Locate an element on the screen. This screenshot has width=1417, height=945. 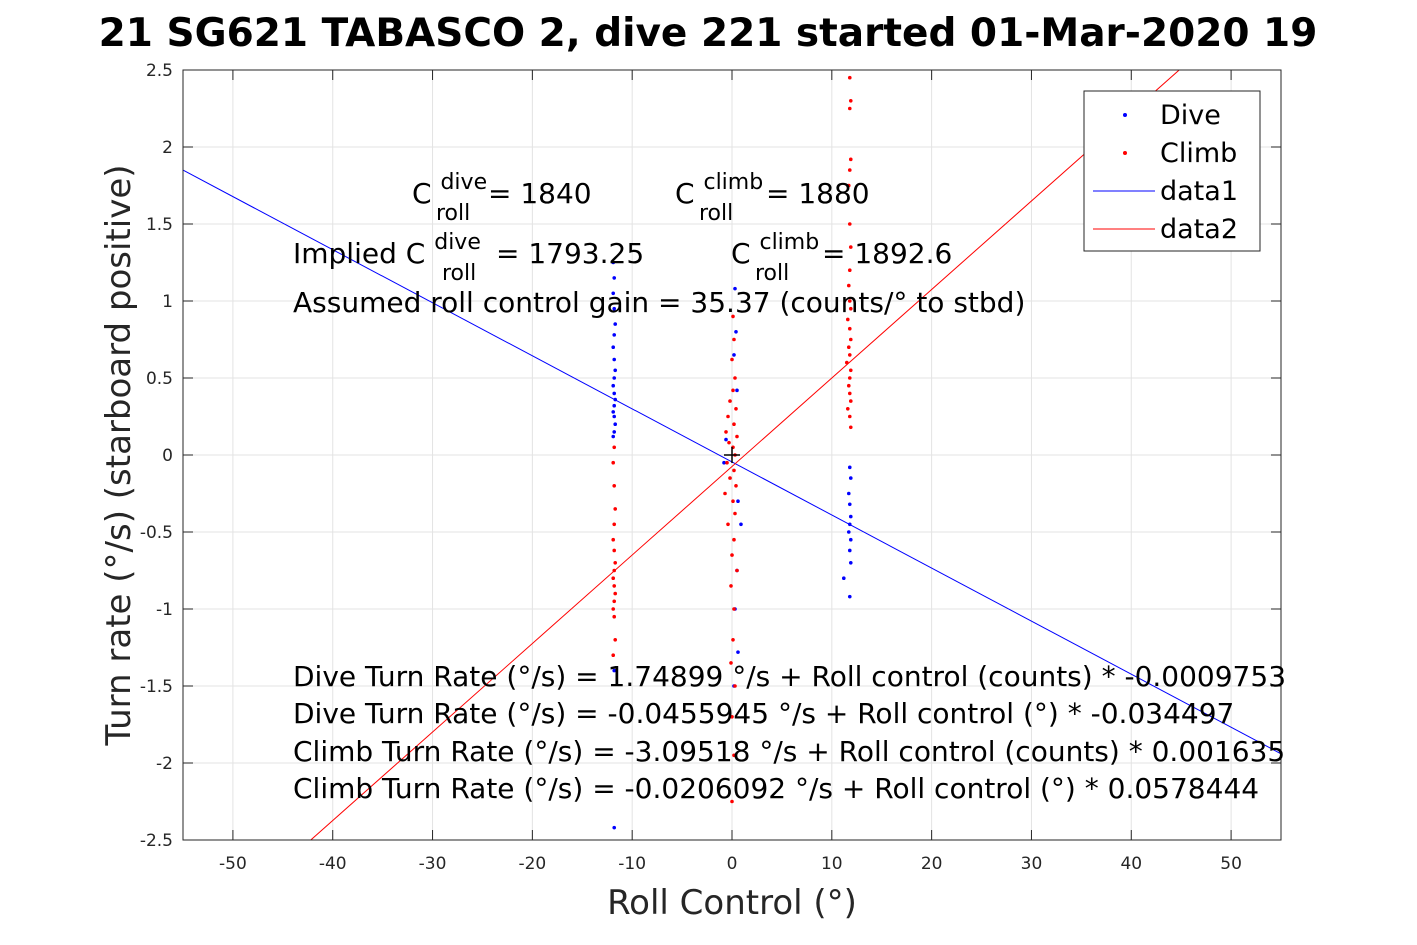
c-roll-climb-base: C is located at coordinates (685, 193).